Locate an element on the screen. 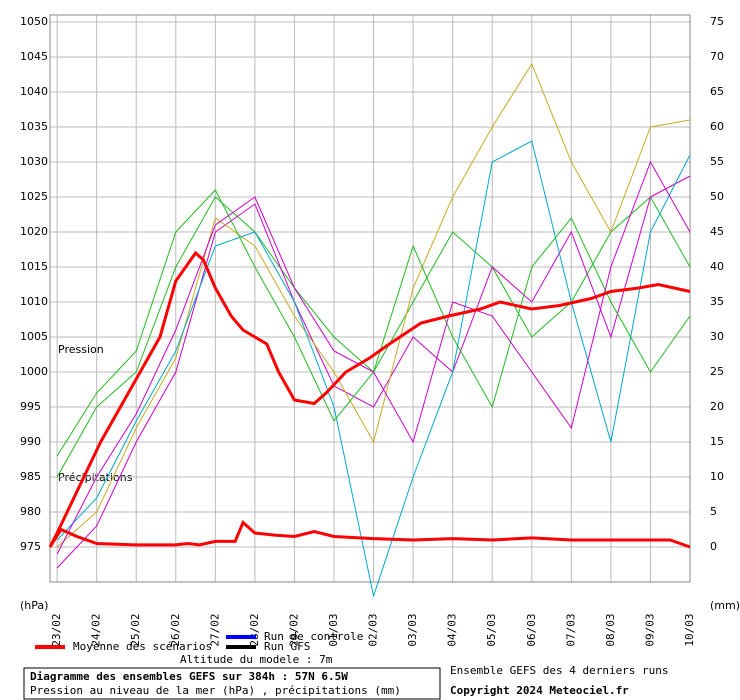 Image resolution: width=740 pixels, height=700 pixels. y-axis-label: (hPa) is located at coordinates (34, 605).